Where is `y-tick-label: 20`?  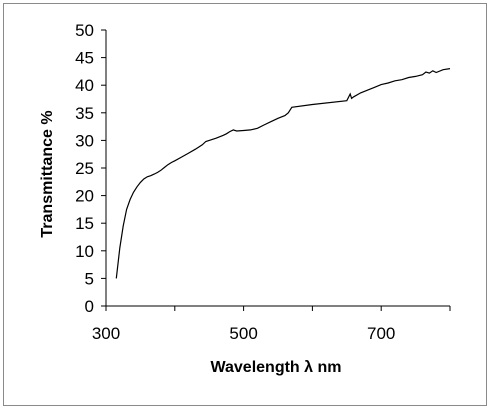
y-tick-label: 20 is located at coordinates (84, 196).